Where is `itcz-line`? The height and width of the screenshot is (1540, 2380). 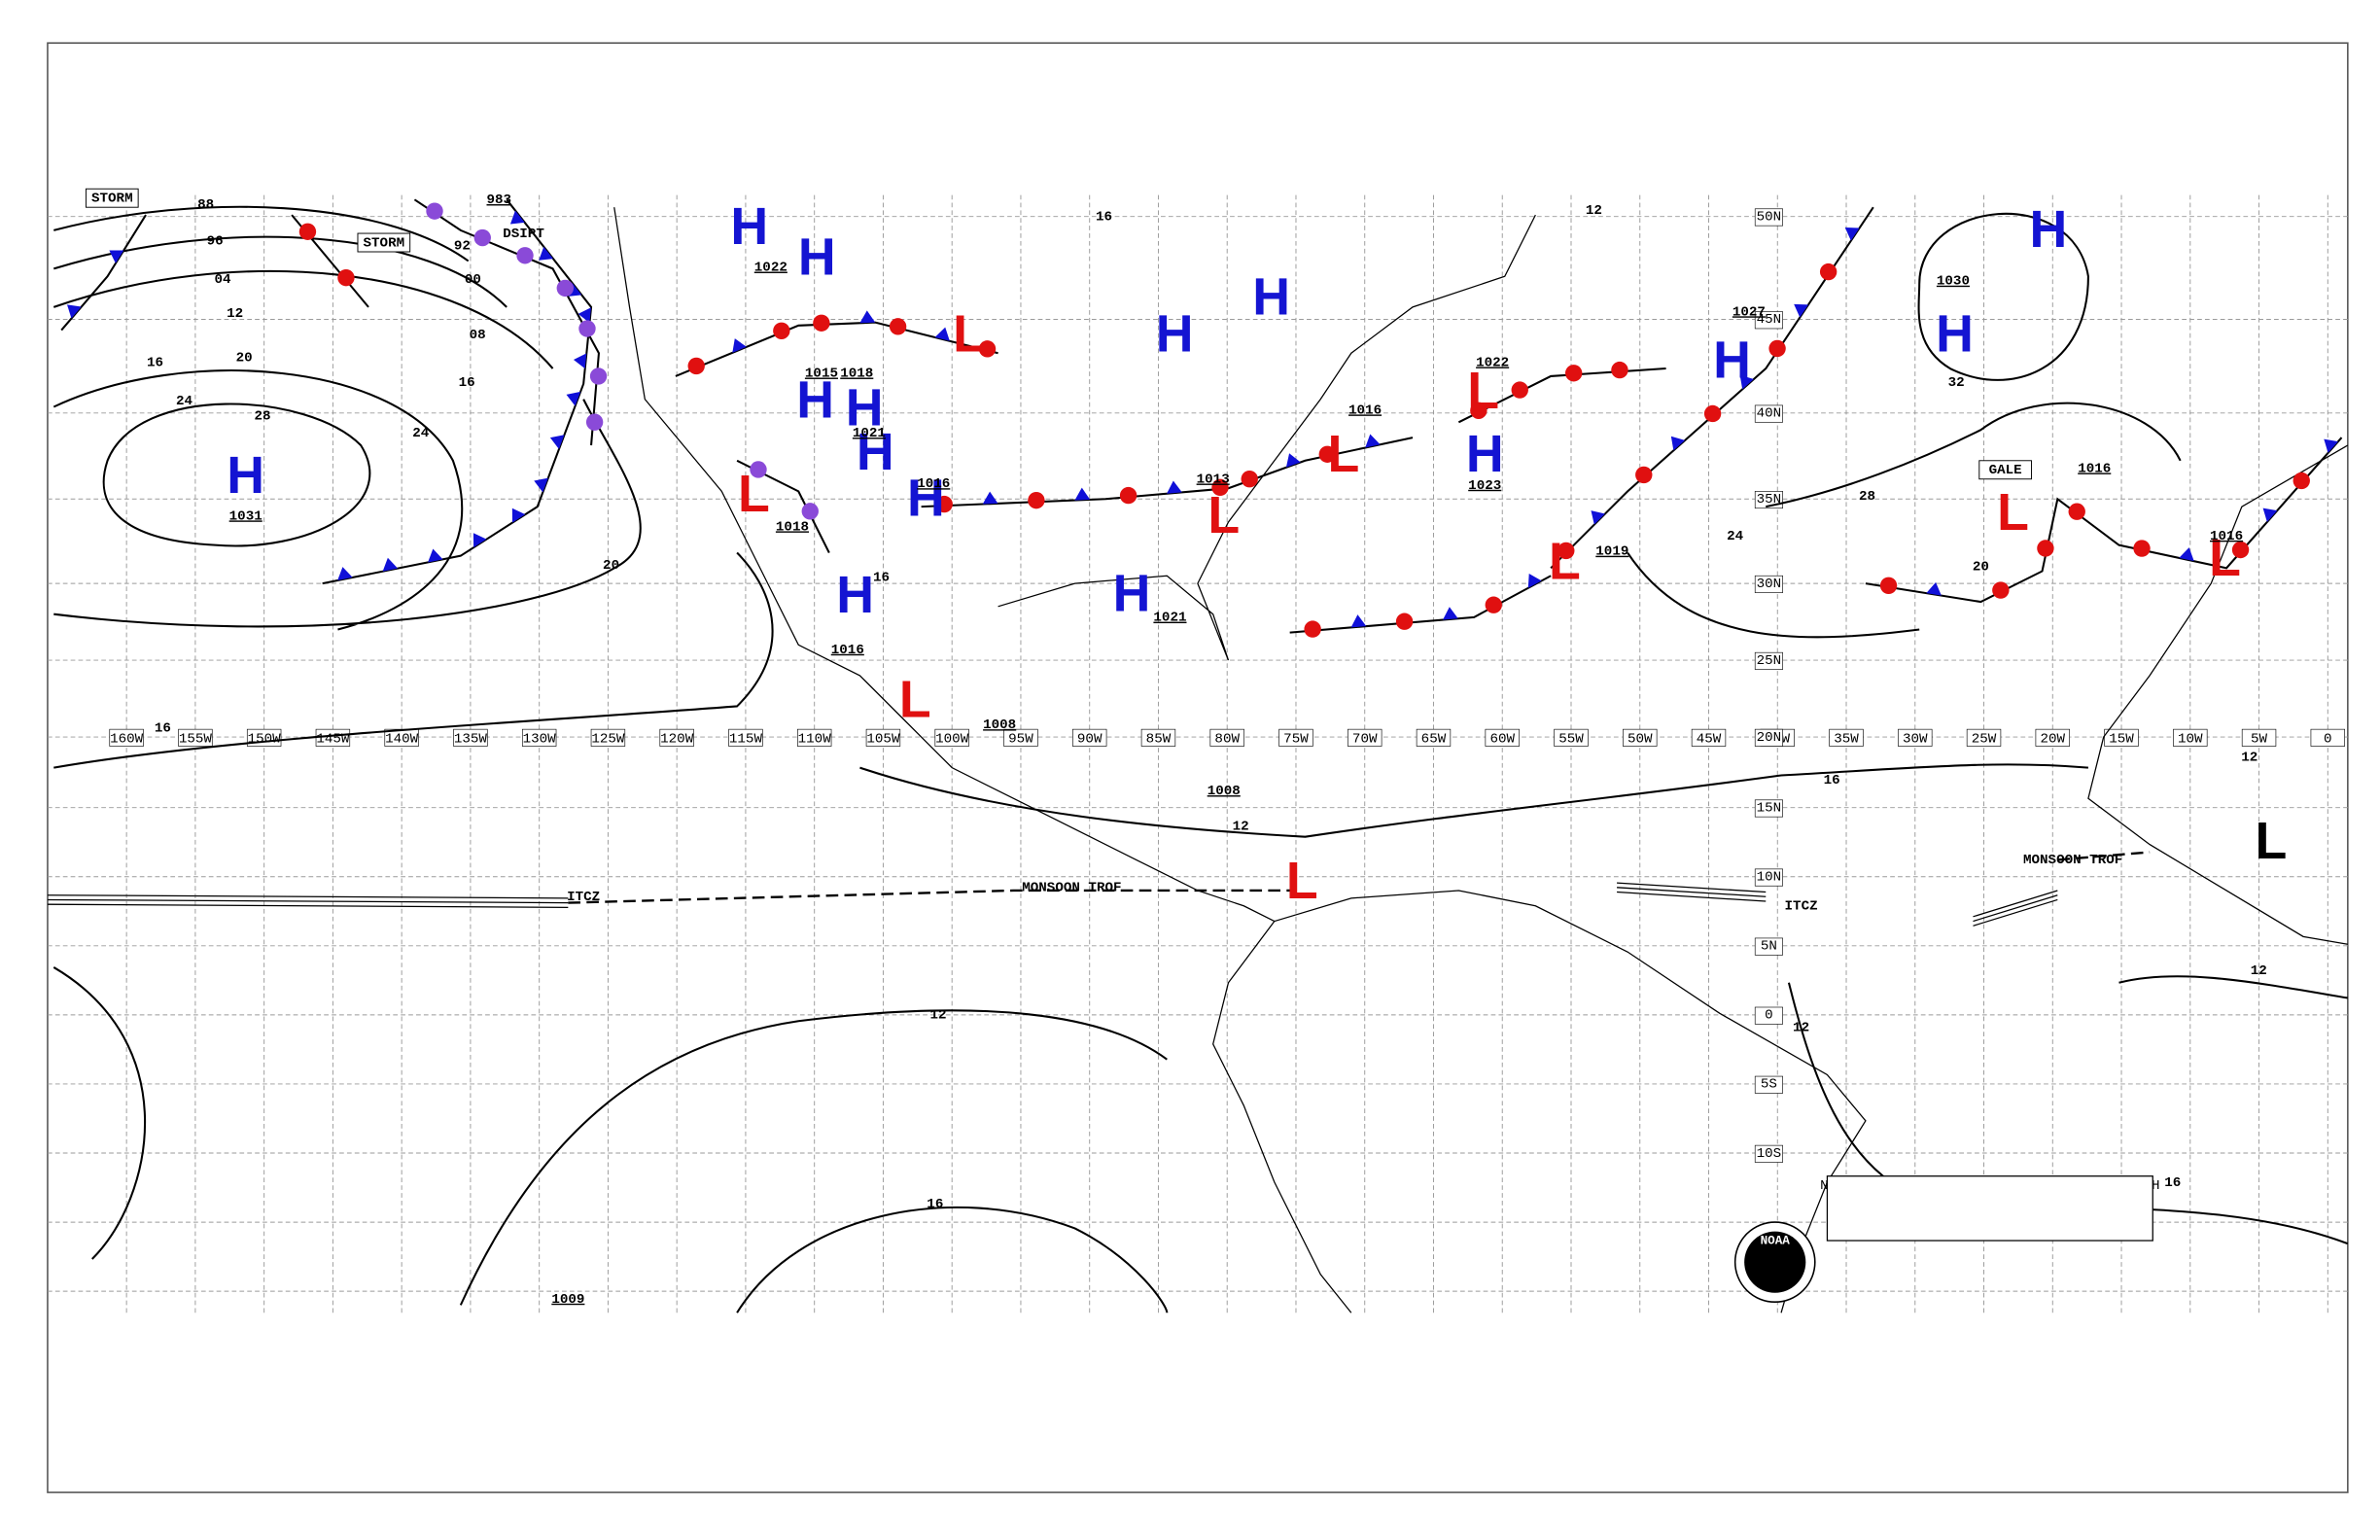
itcz-line is located at coordinates (1692, 887).